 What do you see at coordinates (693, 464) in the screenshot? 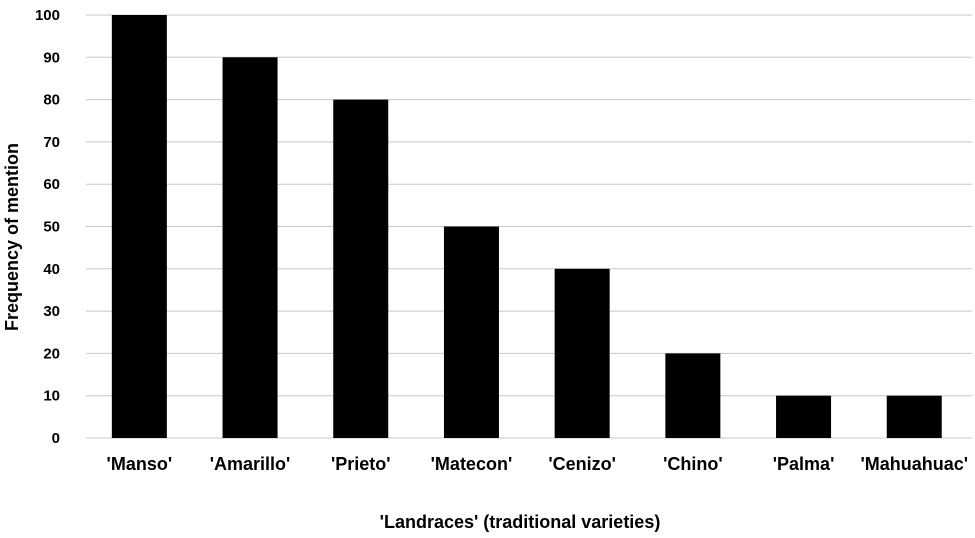
I see `x-category-label: 'Chino'` at bounding box center [693, 464].